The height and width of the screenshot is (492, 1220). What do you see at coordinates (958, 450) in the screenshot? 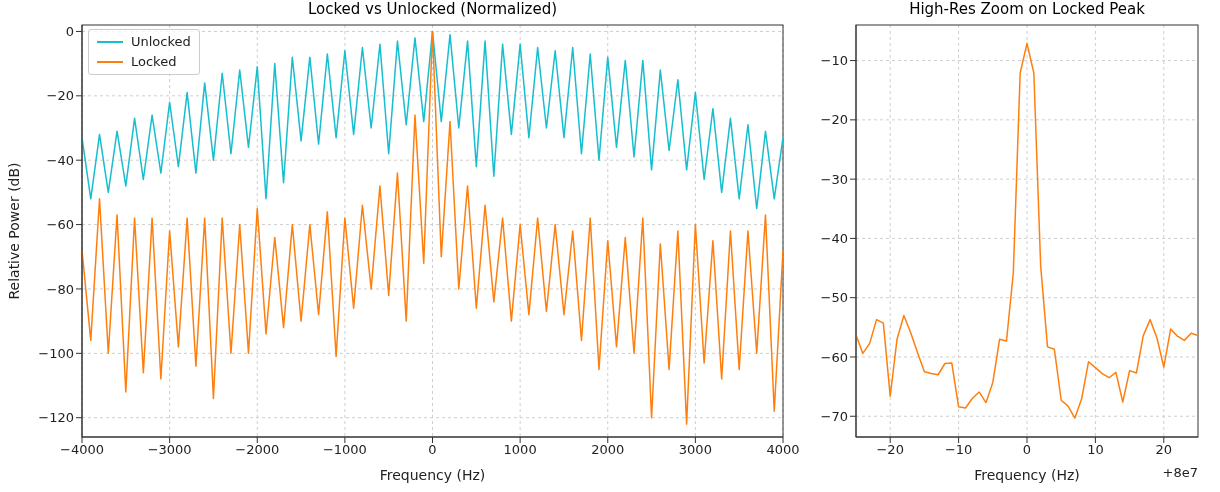
I see `x-tick-label: −10` at bounding box center [958, 450].